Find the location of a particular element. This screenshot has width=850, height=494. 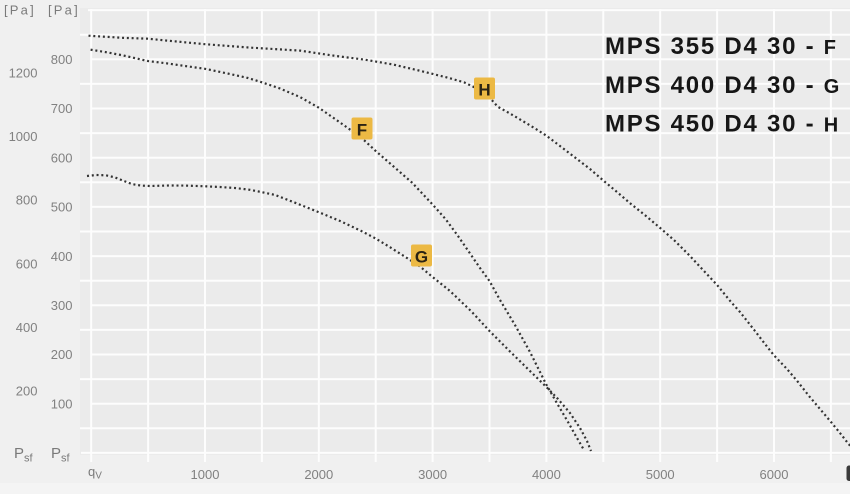

svg-text: 700 is located at coordinates (62, 108).